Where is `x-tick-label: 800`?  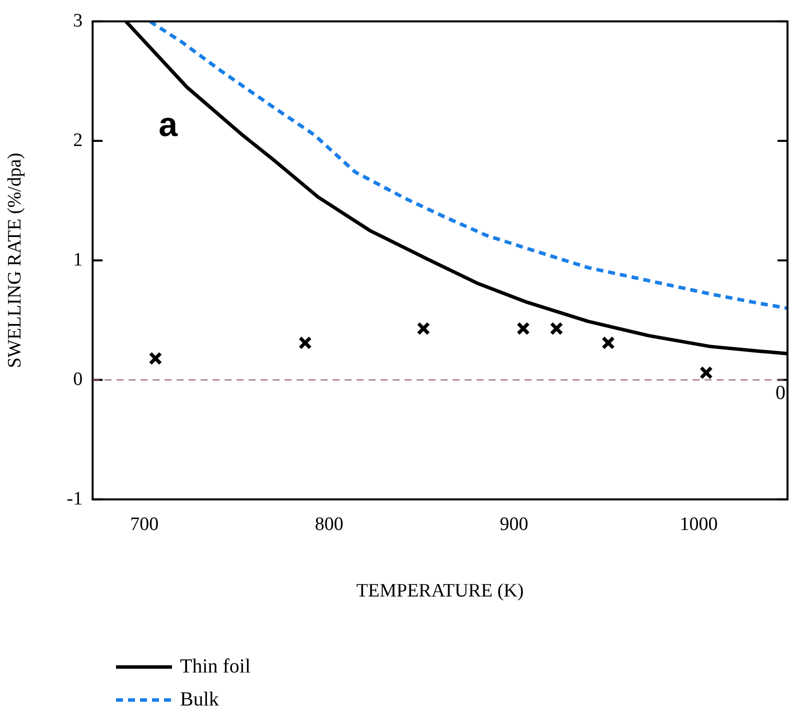
x-tick-label: 800 is located at coordinates (329, 524).